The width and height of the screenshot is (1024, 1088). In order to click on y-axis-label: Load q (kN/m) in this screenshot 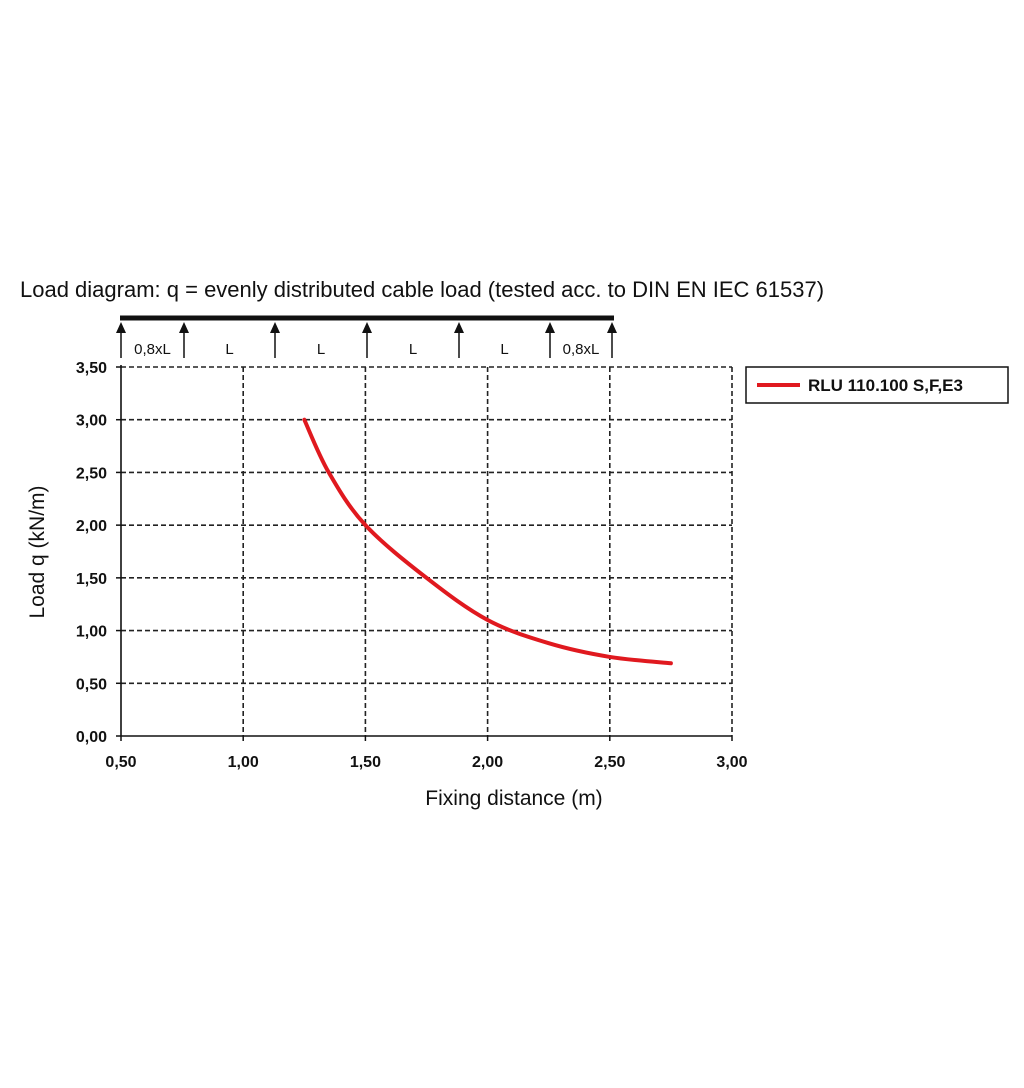, I will do `click(37, 551)`.